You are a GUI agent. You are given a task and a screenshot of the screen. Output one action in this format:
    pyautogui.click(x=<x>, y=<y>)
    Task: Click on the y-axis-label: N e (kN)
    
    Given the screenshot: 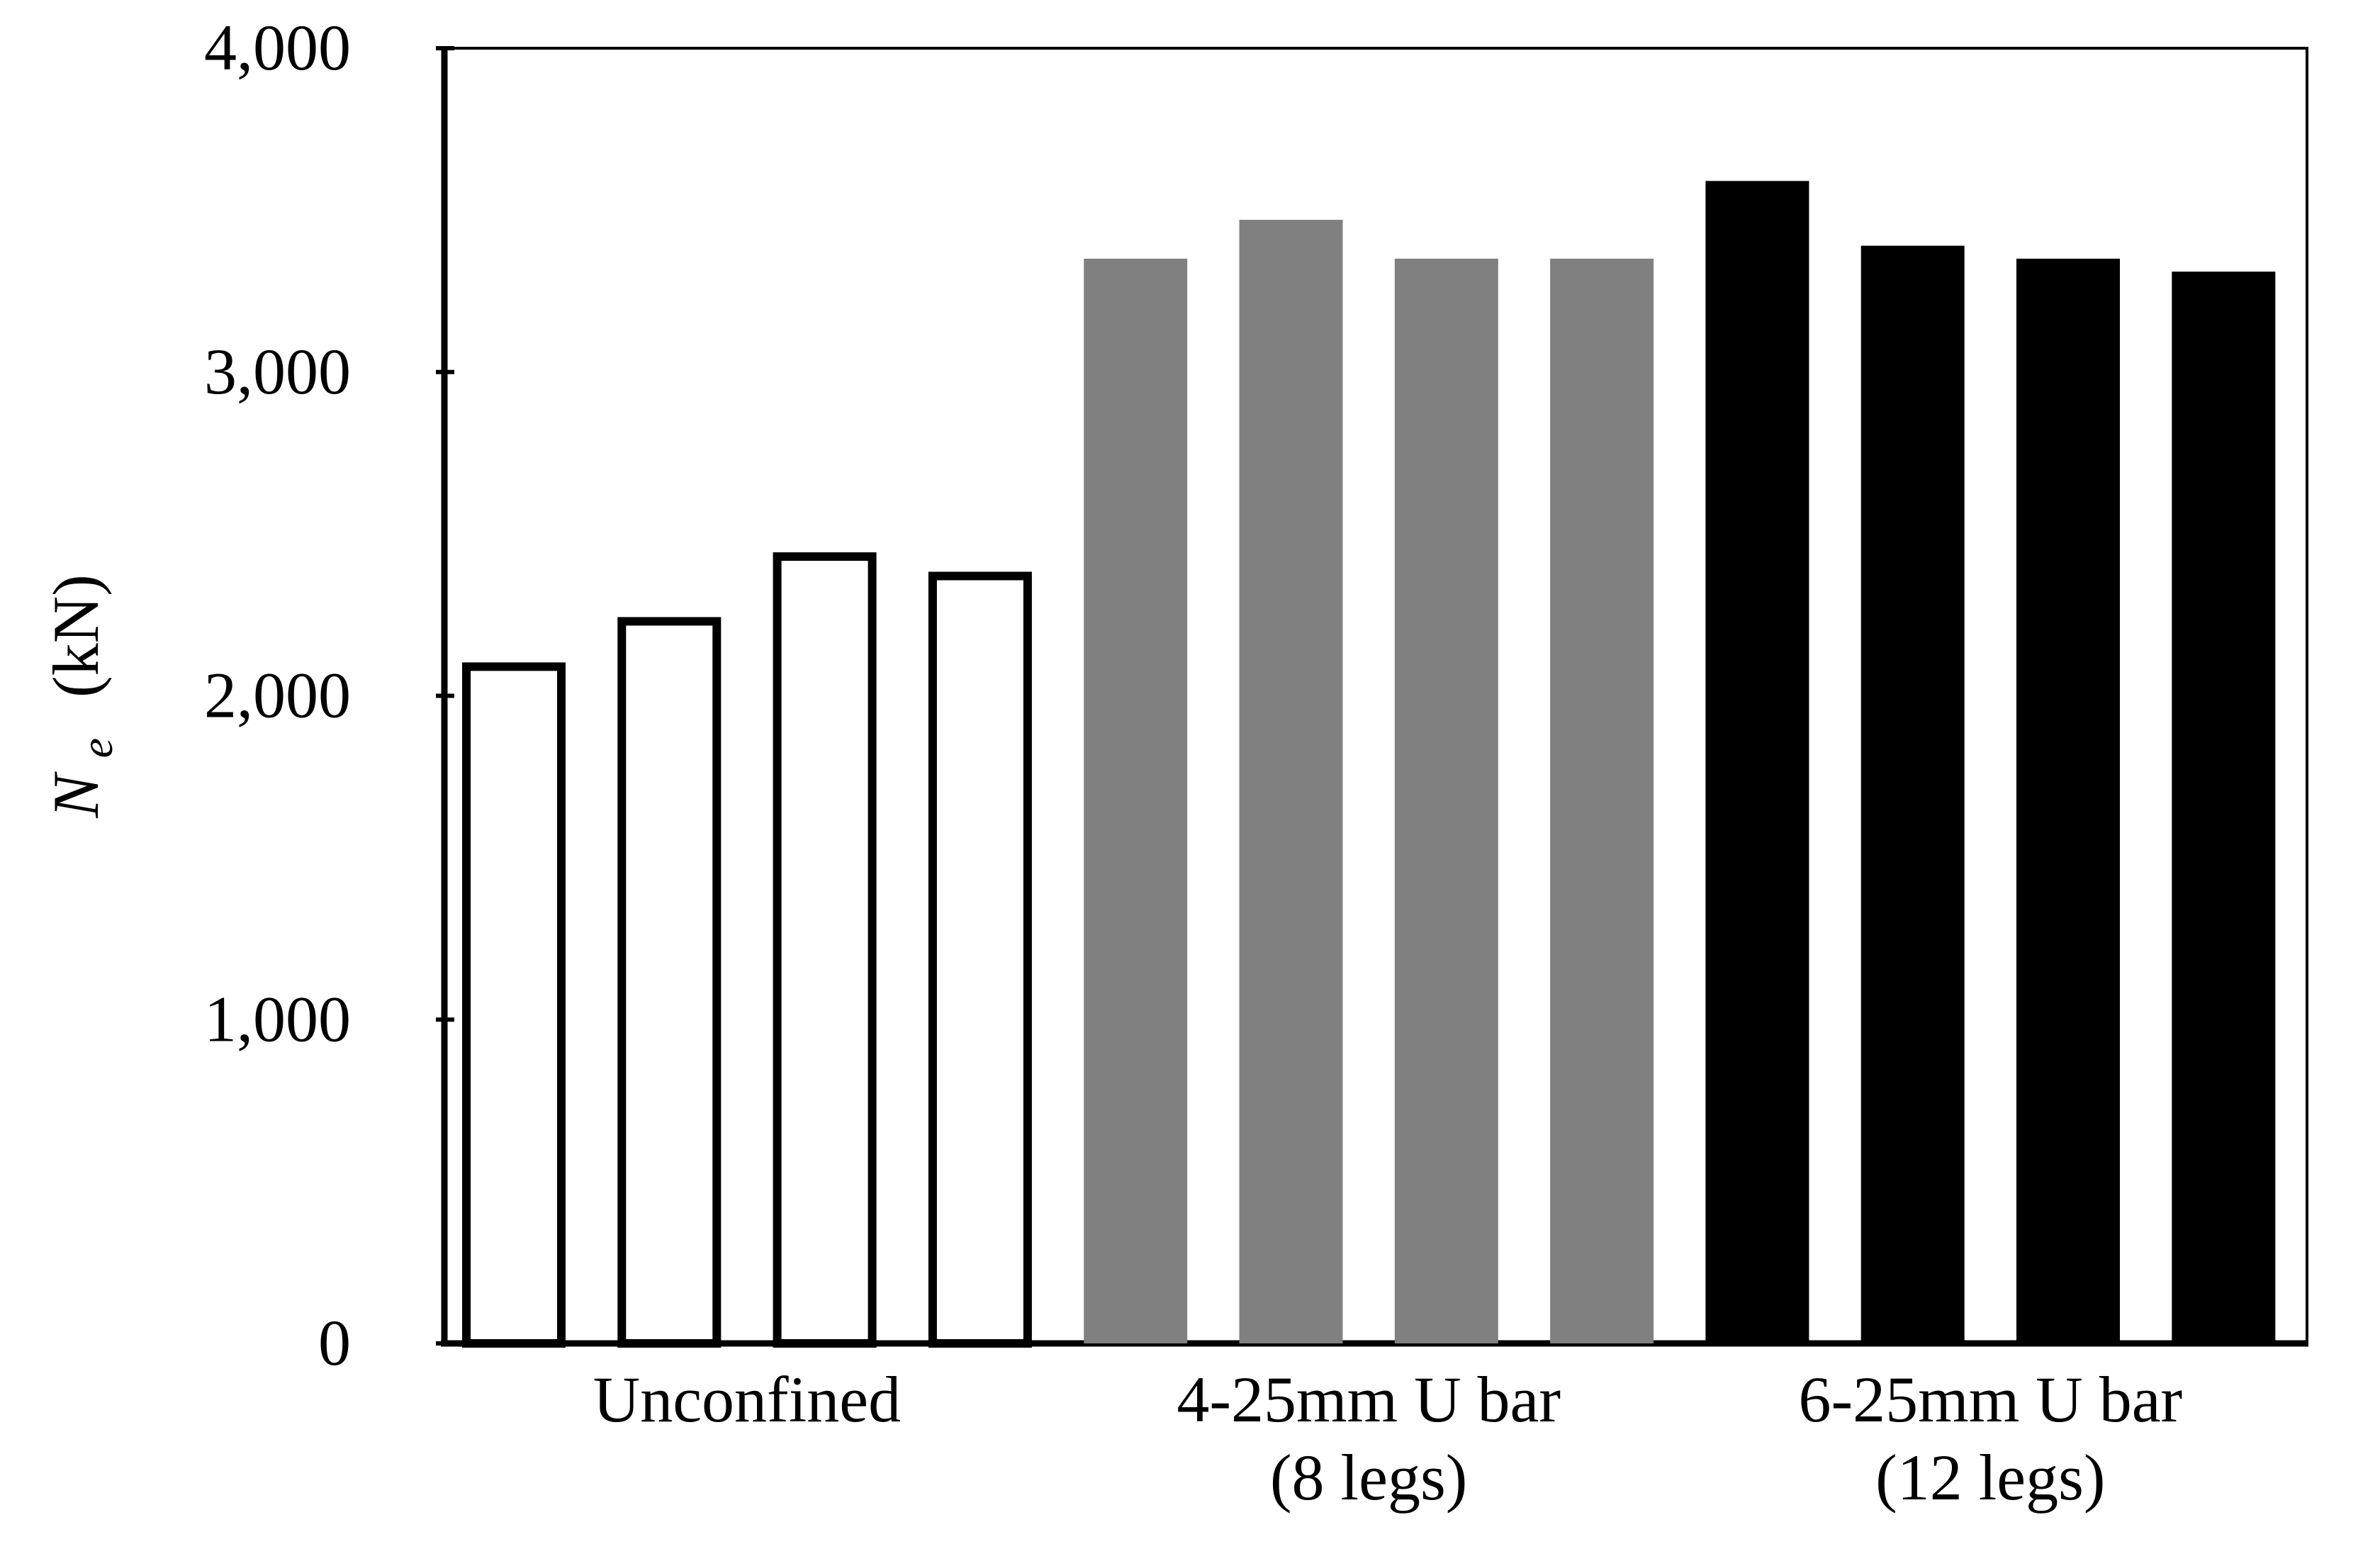 What is the action you would take?
    pyautogui.click(x=83, y=696)
    